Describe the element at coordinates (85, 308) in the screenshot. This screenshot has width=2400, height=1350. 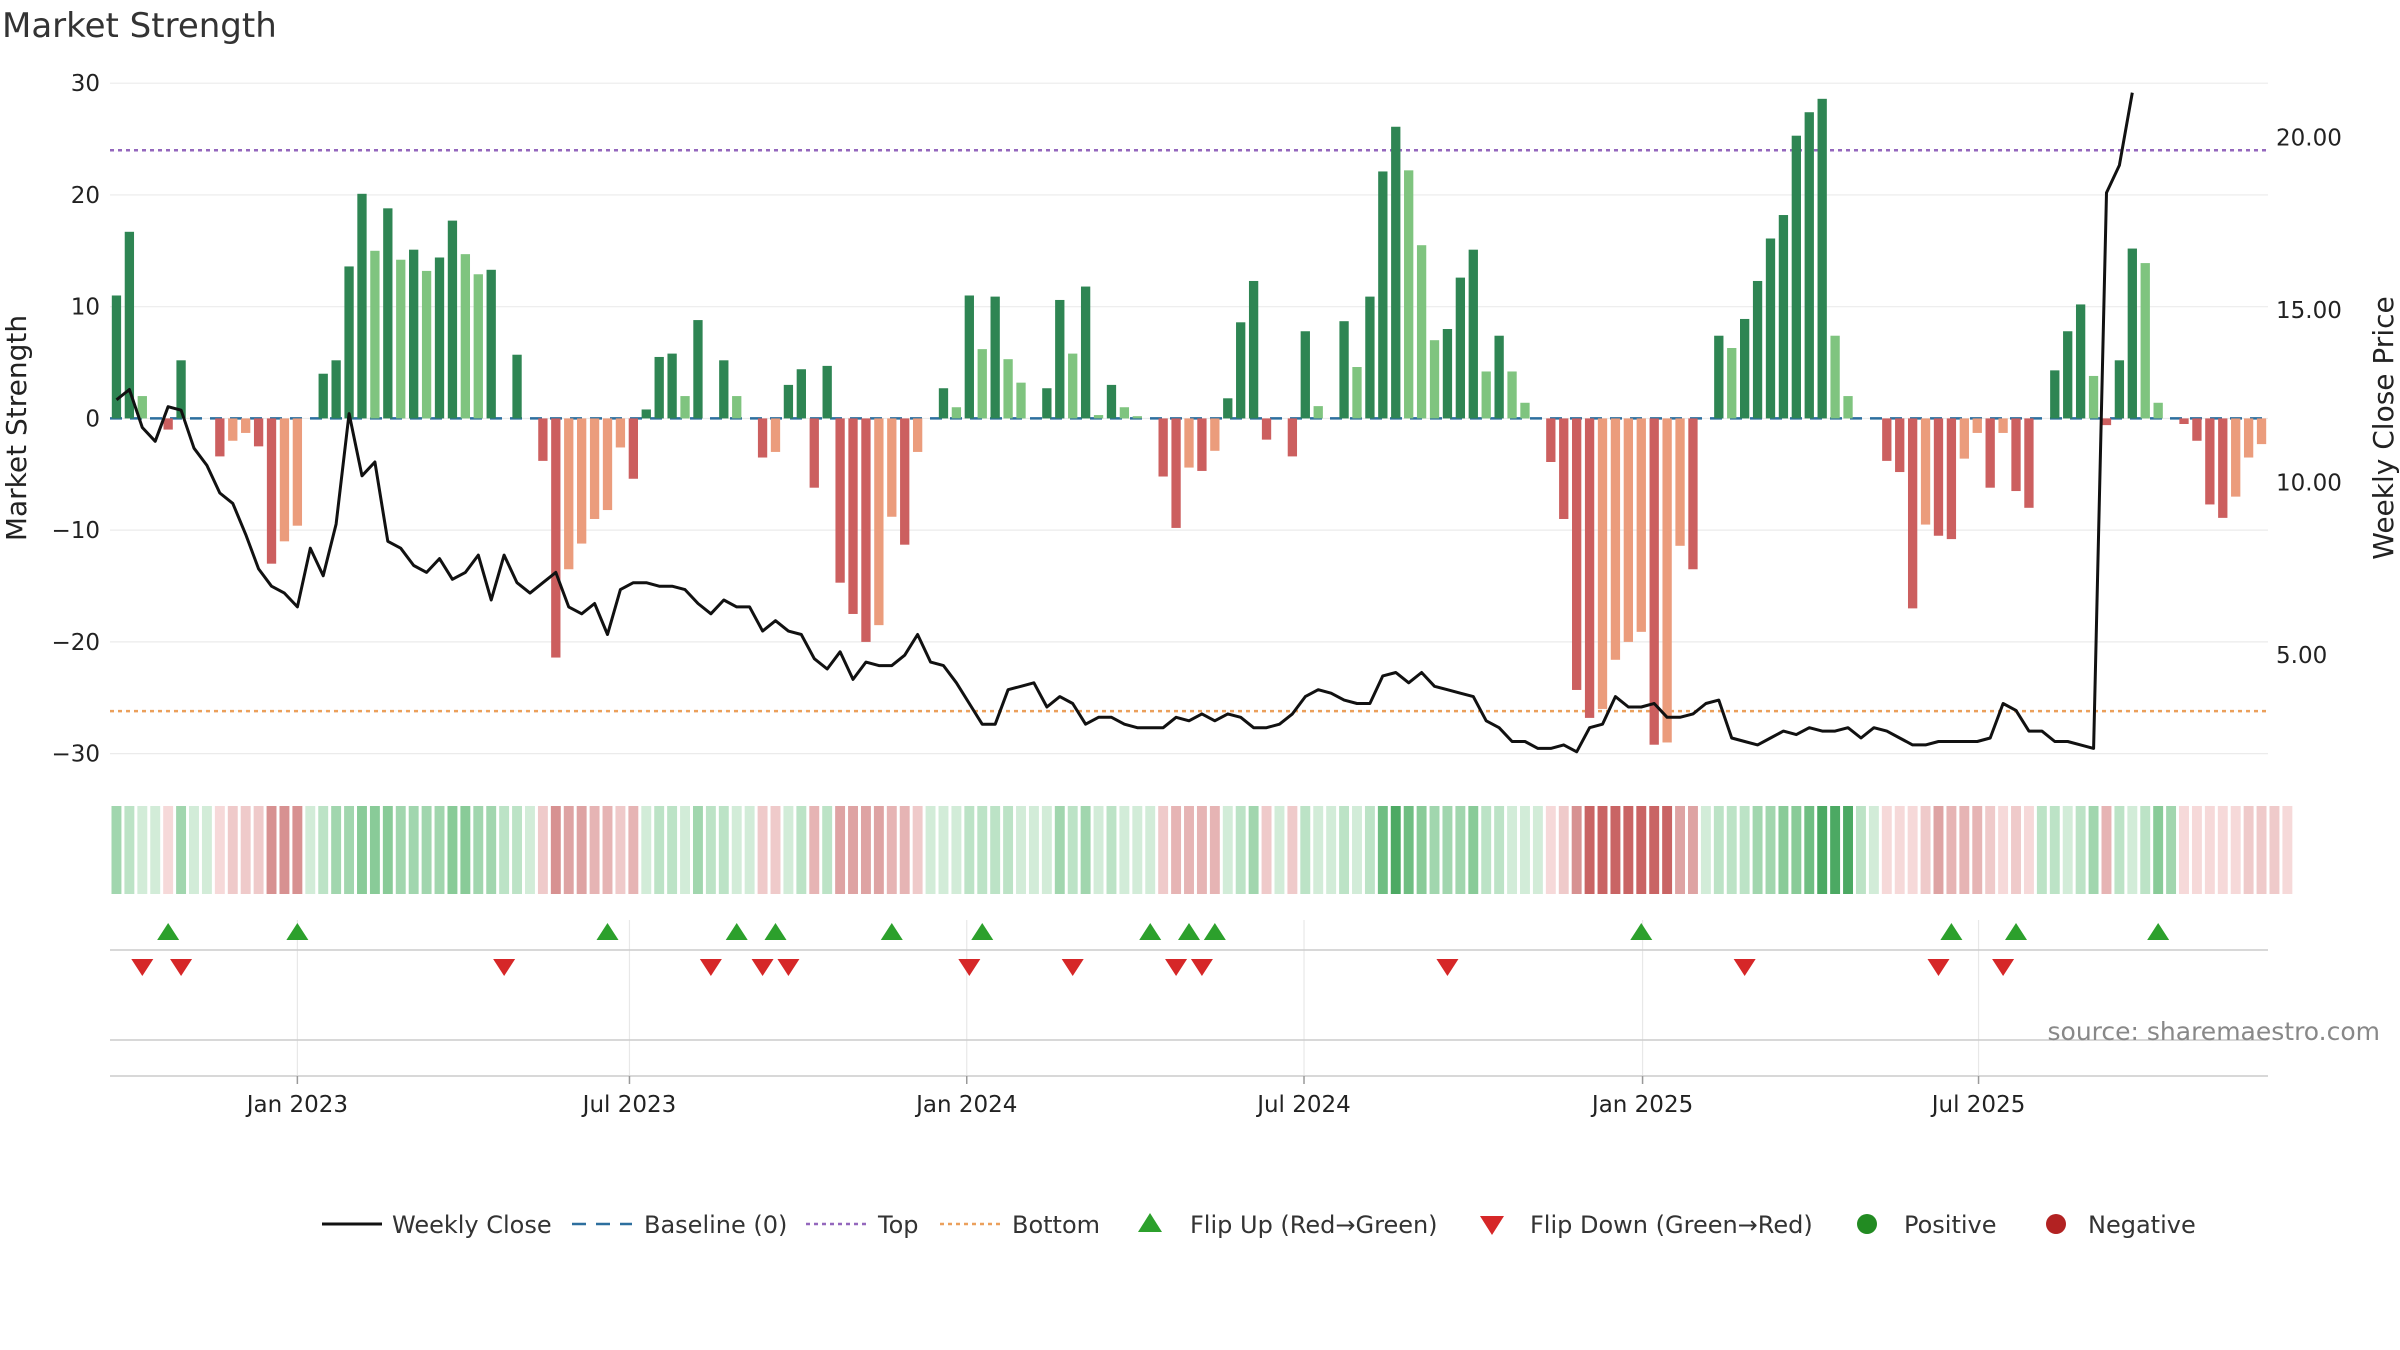
I see `left-tick-label-2: 10` at that location.